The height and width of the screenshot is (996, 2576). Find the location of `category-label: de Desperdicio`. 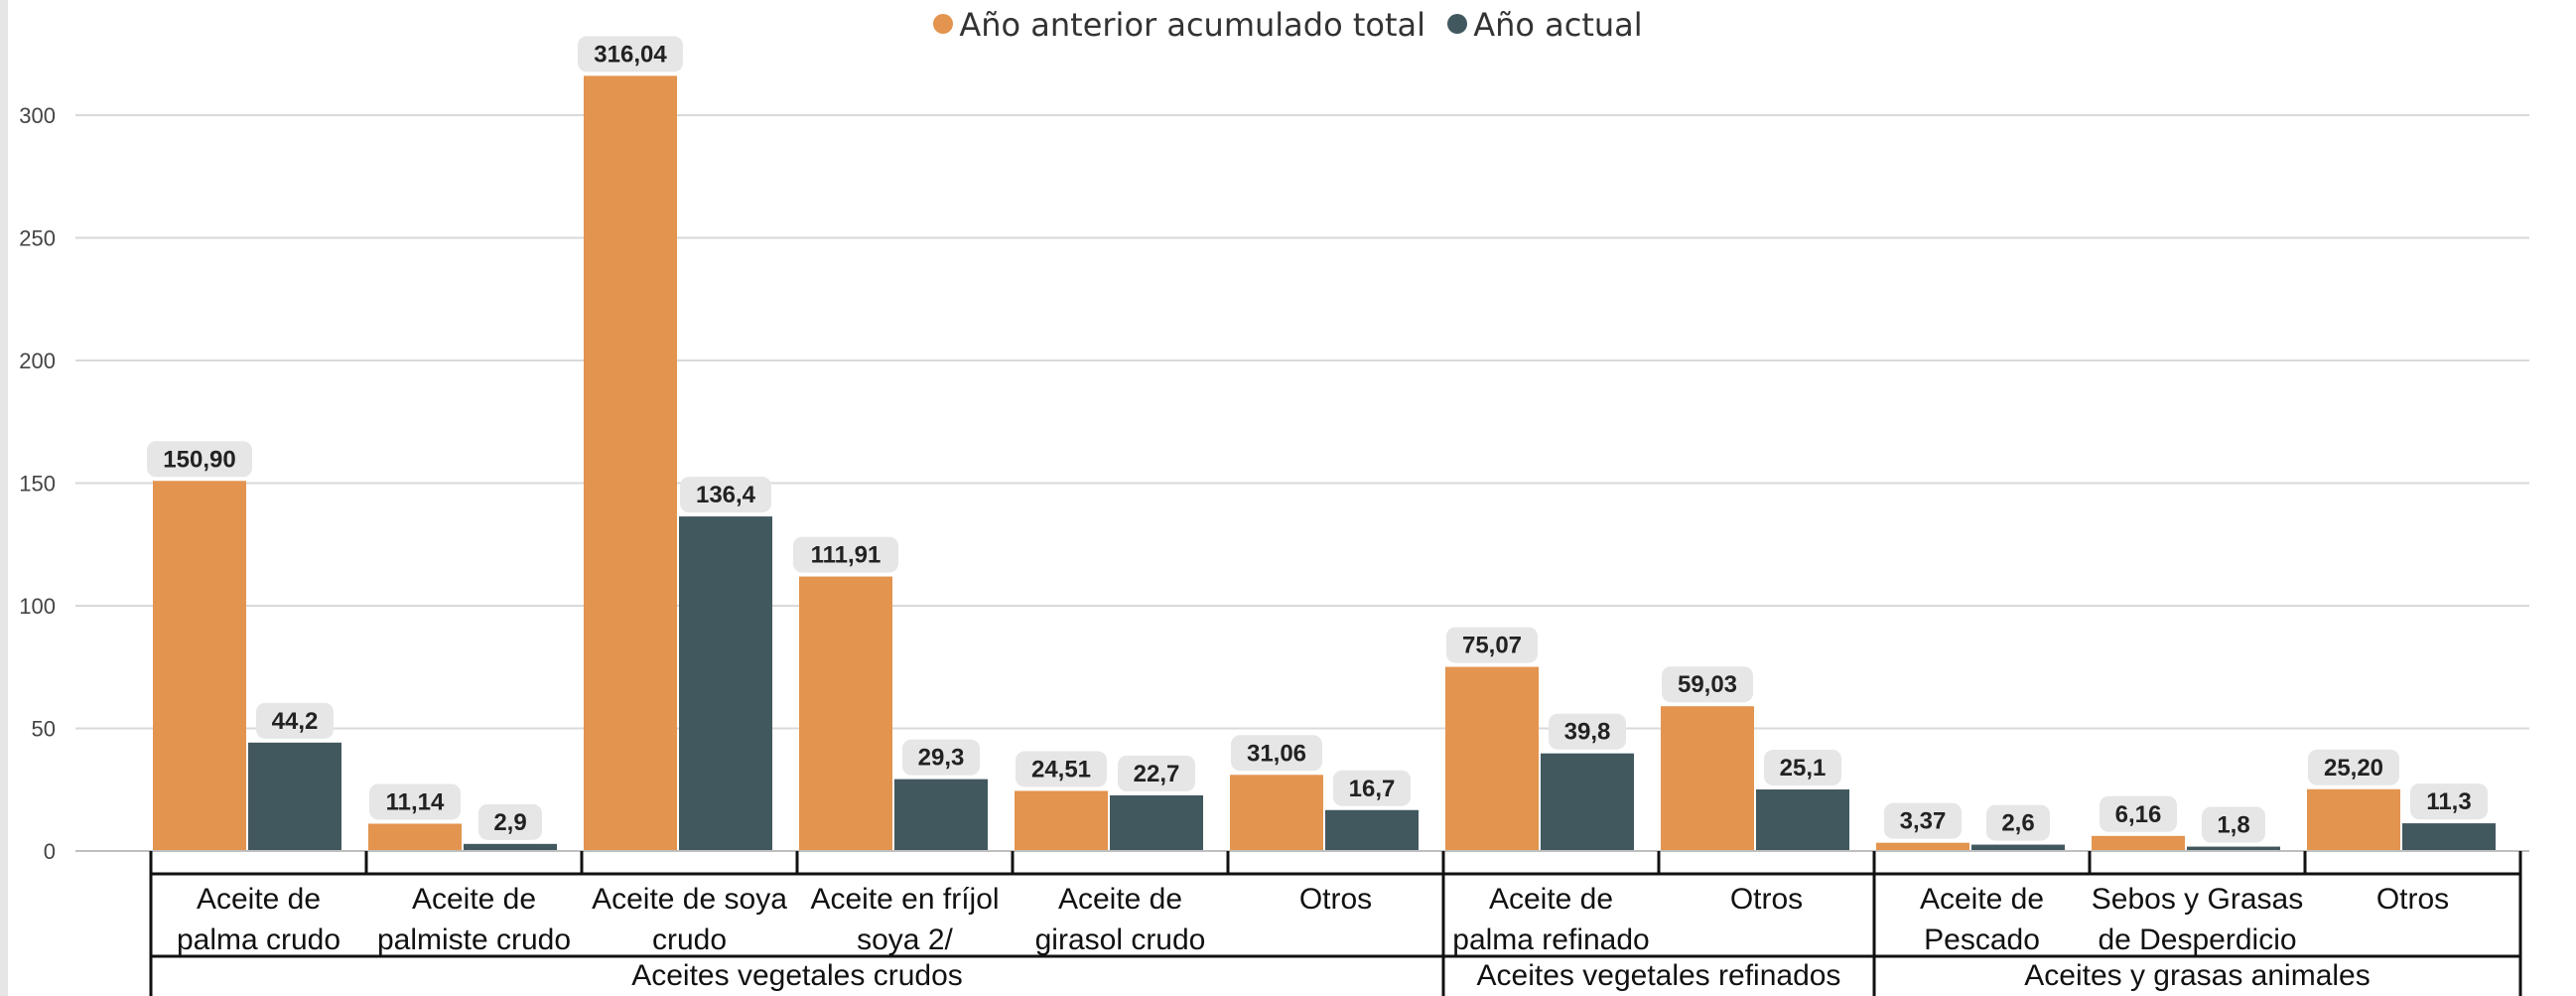

category-label: de Desperdicio is located at coordinates (2197, 940).